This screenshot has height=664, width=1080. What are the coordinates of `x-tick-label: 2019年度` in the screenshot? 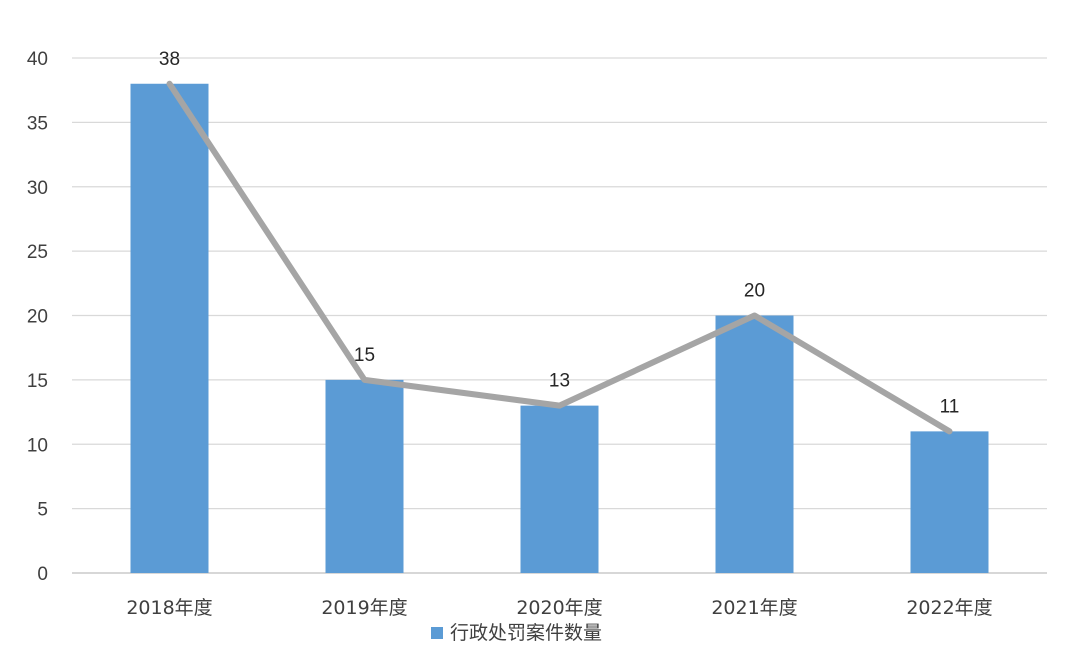 It's located at (364, 608).